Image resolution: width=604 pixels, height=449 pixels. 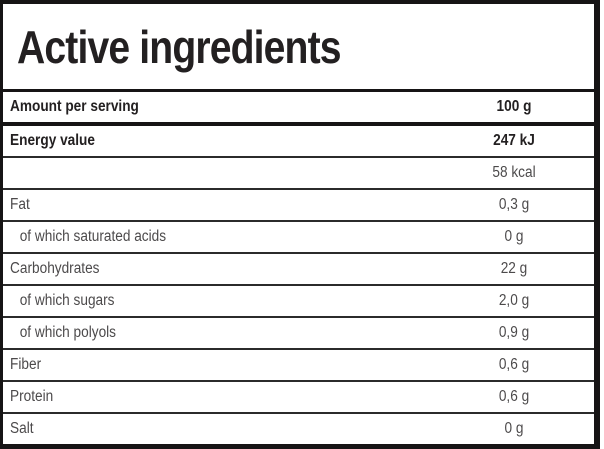 What do you see at coordinates (20, 204) in the screenshot?
I see `row-label: Fat` at bounding box center [20, 204].